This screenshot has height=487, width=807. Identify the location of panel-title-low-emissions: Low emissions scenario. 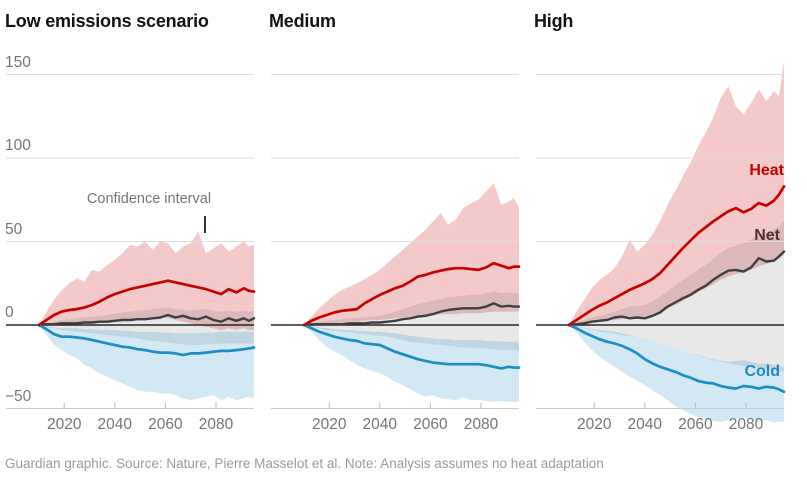
(107, 21).